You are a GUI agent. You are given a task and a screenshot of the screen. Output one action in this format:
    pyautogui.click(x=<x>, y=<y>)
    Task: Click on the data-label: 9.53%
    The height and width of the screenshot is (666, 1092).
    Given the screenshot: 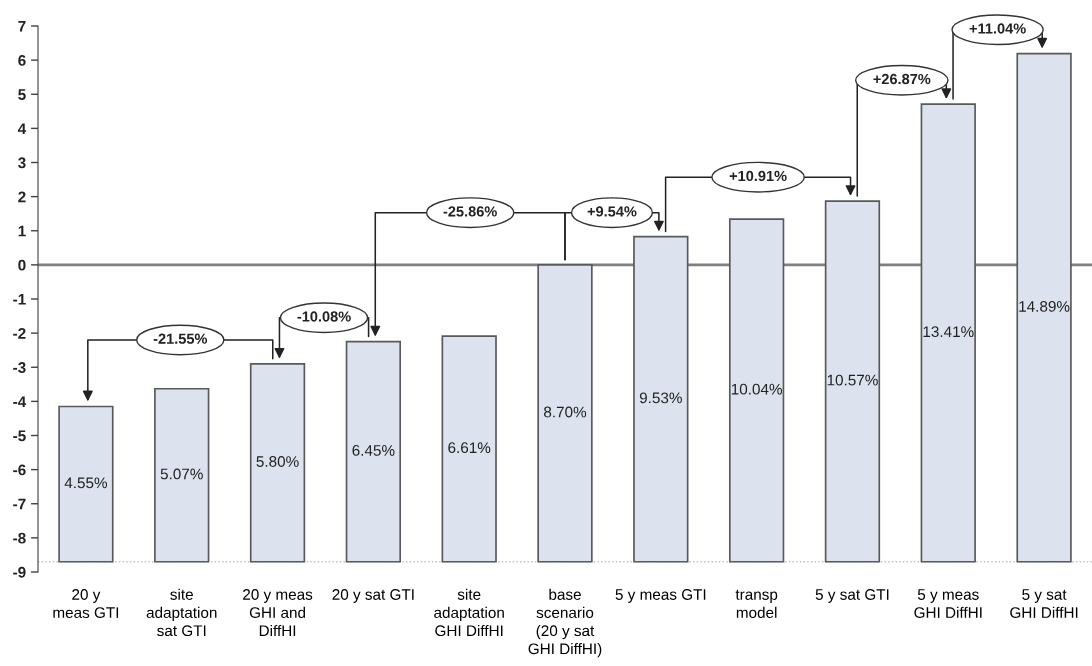 What is the action you would take?
    pyautogui.click(x=660, y=398)
    